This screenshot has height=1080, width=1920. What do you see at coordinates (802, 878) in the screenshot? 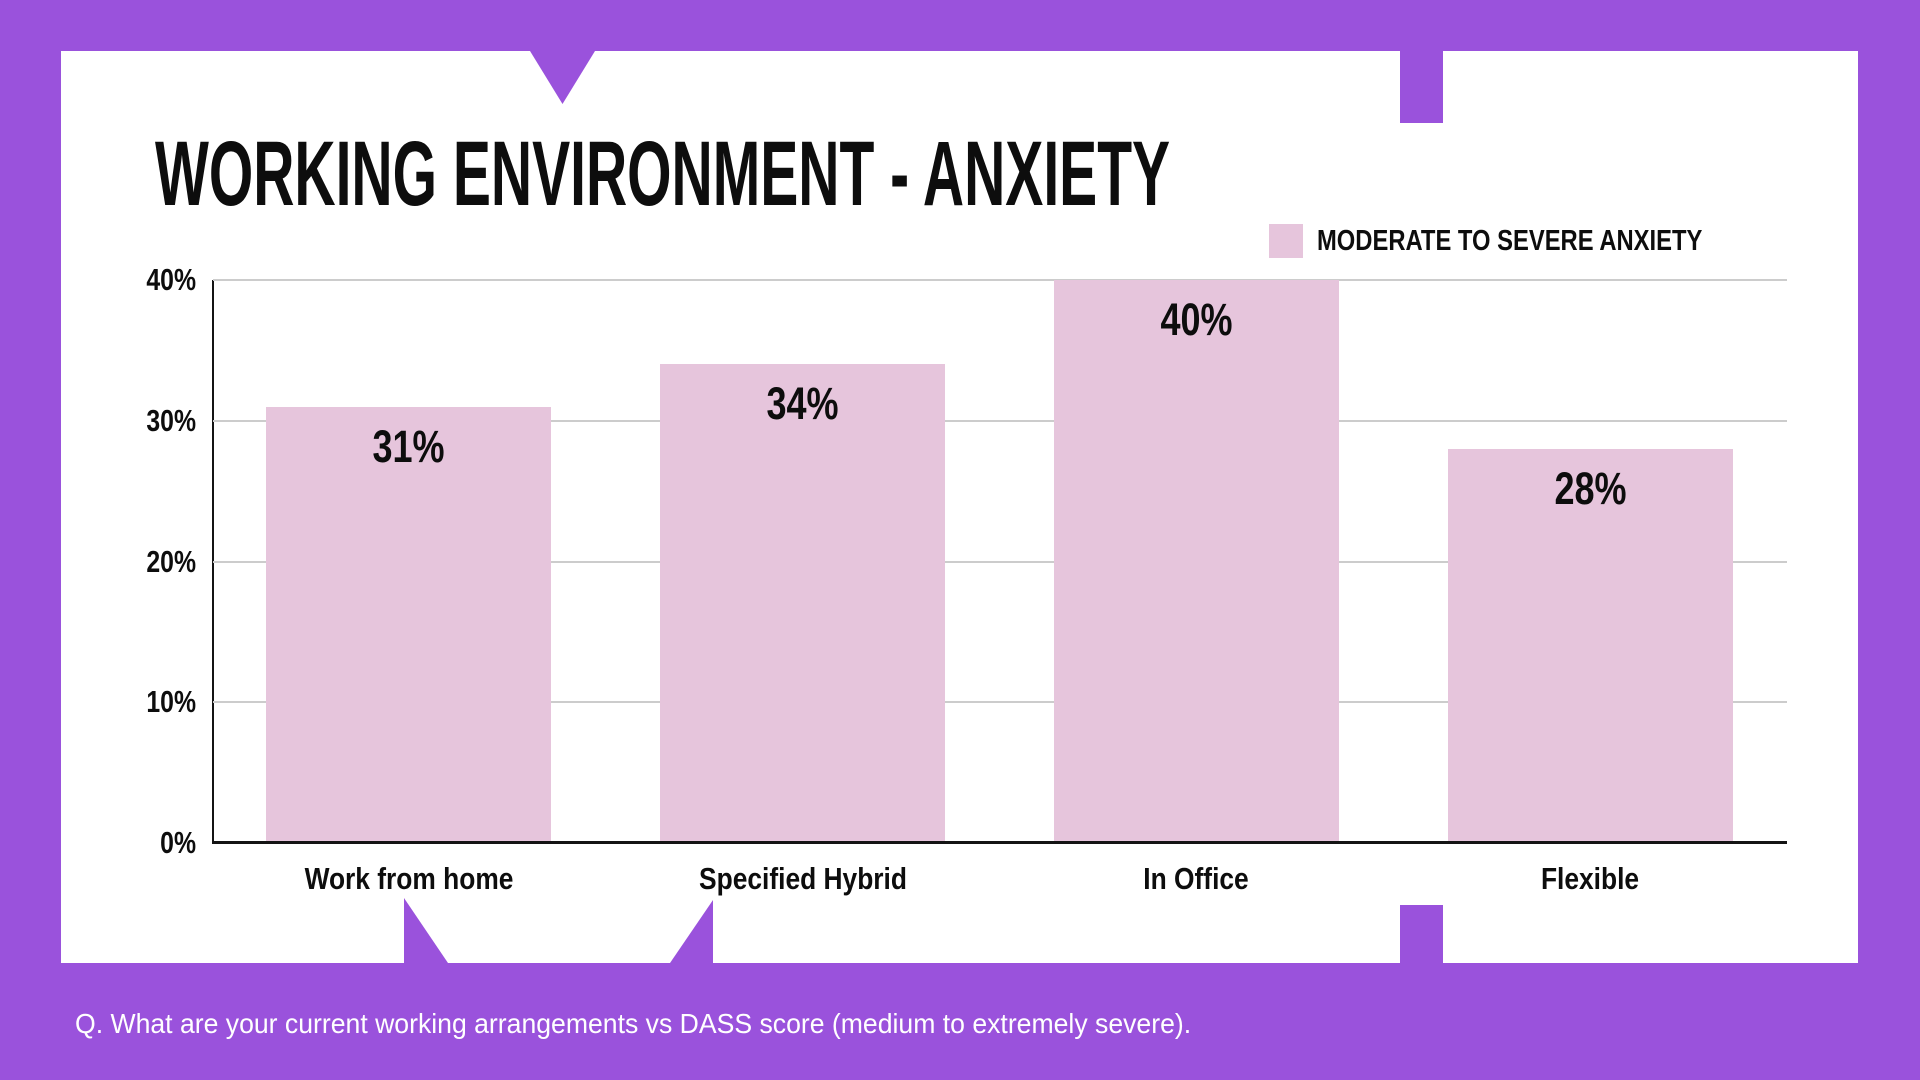
I see `x-axis-category-label: Specified Hybrid` at bounding box center [802, 878].